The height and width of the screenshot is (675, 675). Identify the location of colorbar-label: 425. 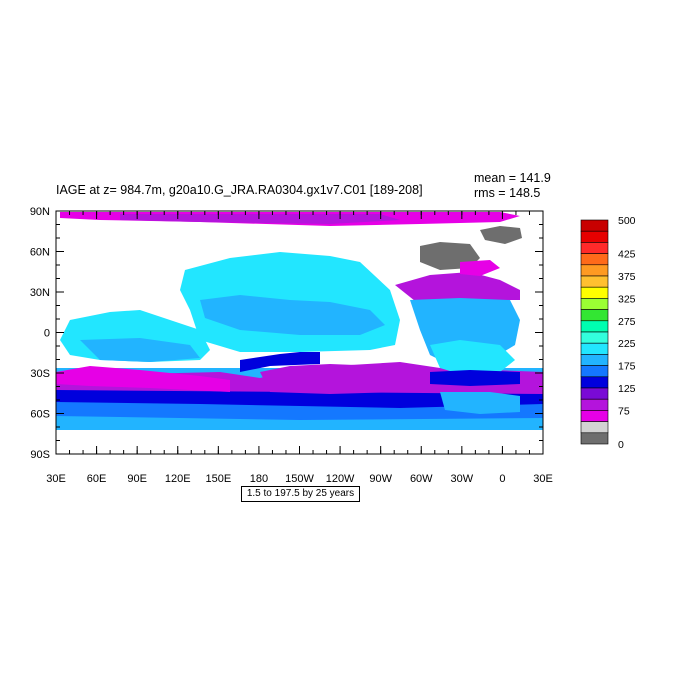
(627, 255).